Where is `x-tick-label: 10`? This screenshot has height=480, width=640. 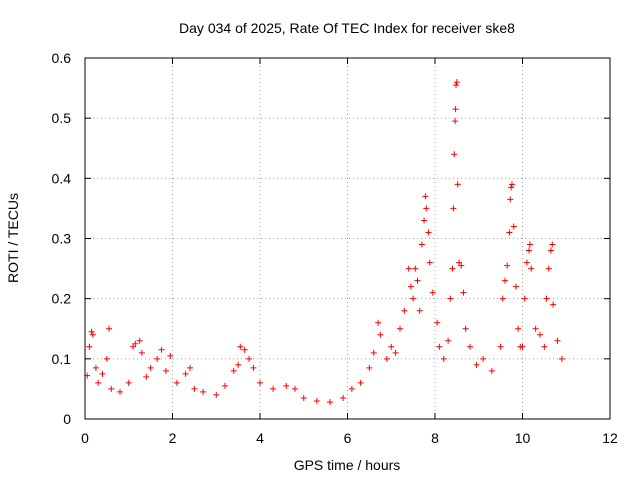
x-tick-label: 10 is located at coordinates (523, 438).